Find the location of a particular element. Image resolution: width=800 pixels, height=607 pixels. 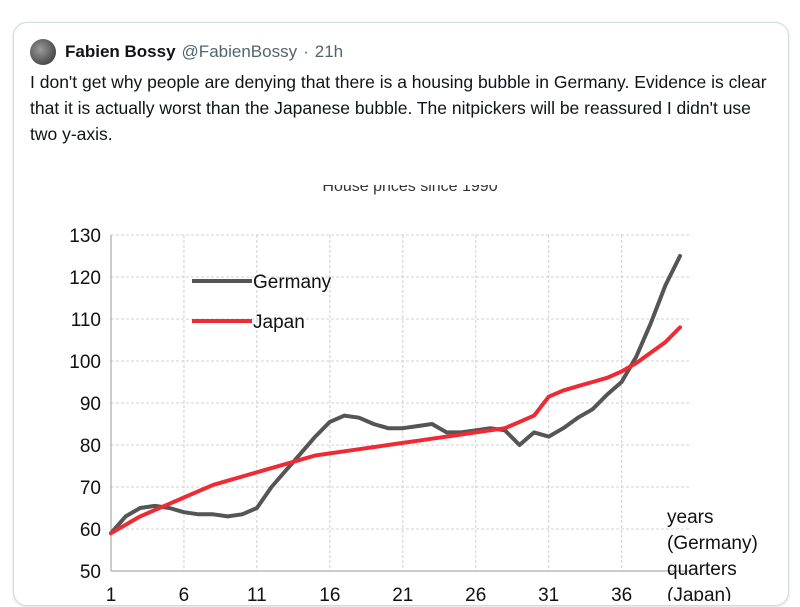

avatar is located at coordinates (43, 52).